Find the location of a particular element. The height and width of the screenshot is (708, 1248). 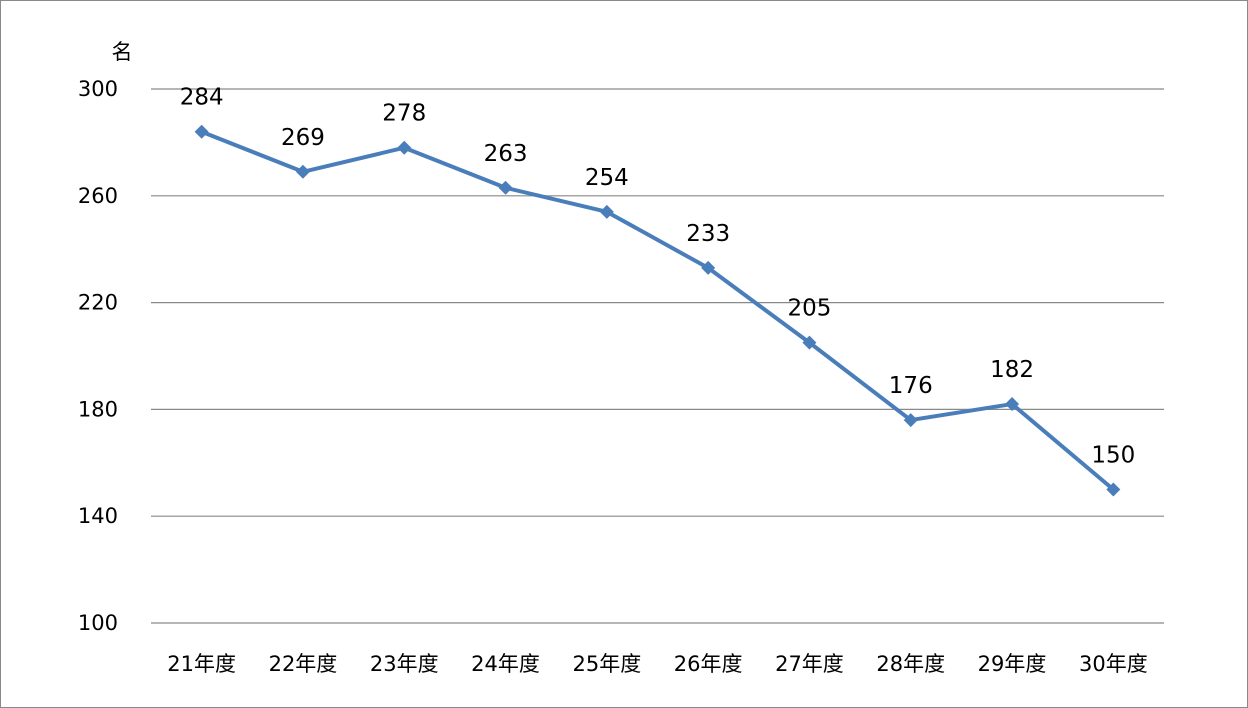

y-tick-label: 300 is located at coordinates (98, 89).